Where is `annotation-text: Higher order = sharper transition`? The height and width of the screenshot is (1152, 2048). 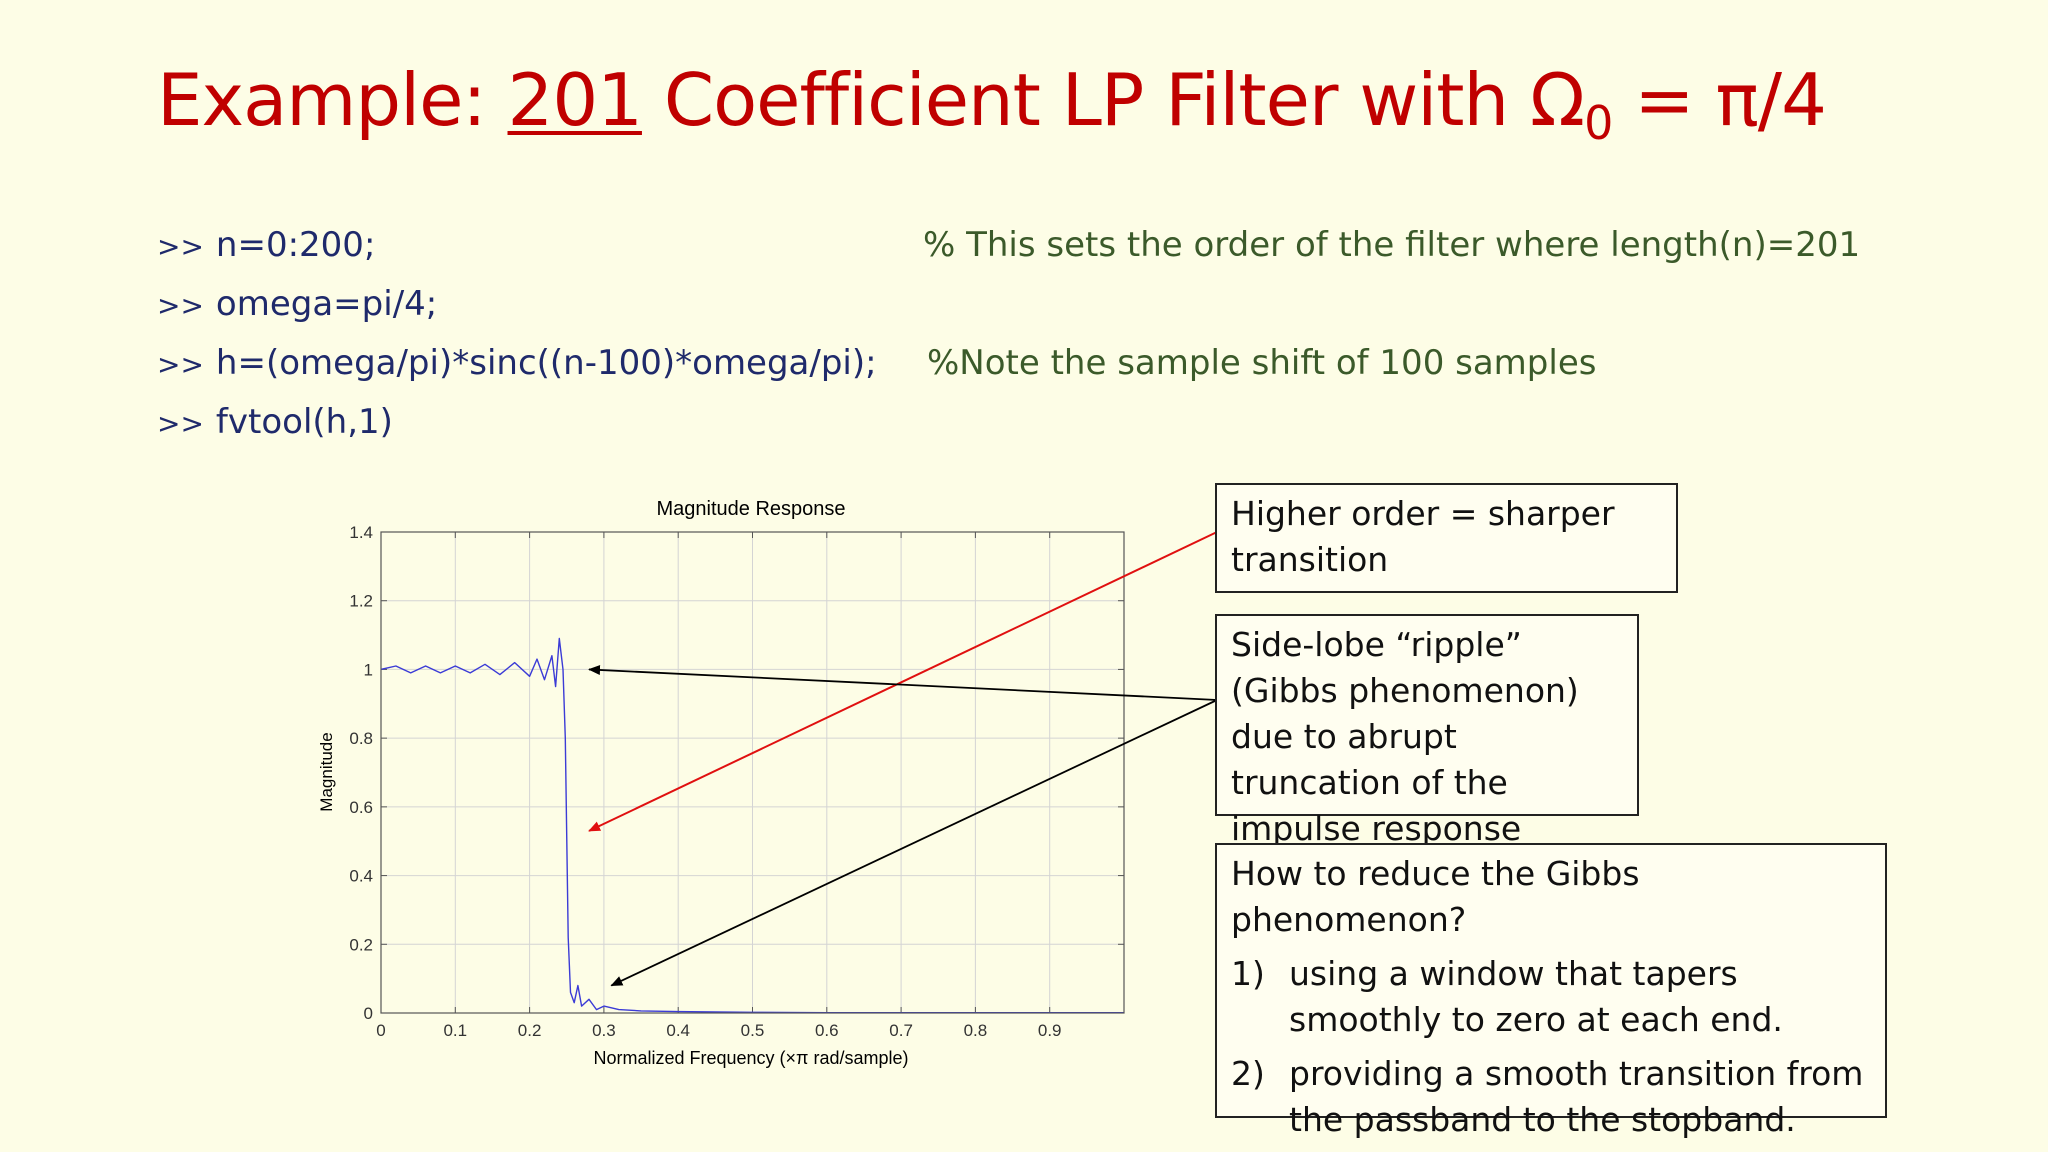
annotation-text: Higher order = sharper transition is located at coordinates (1423, 536).